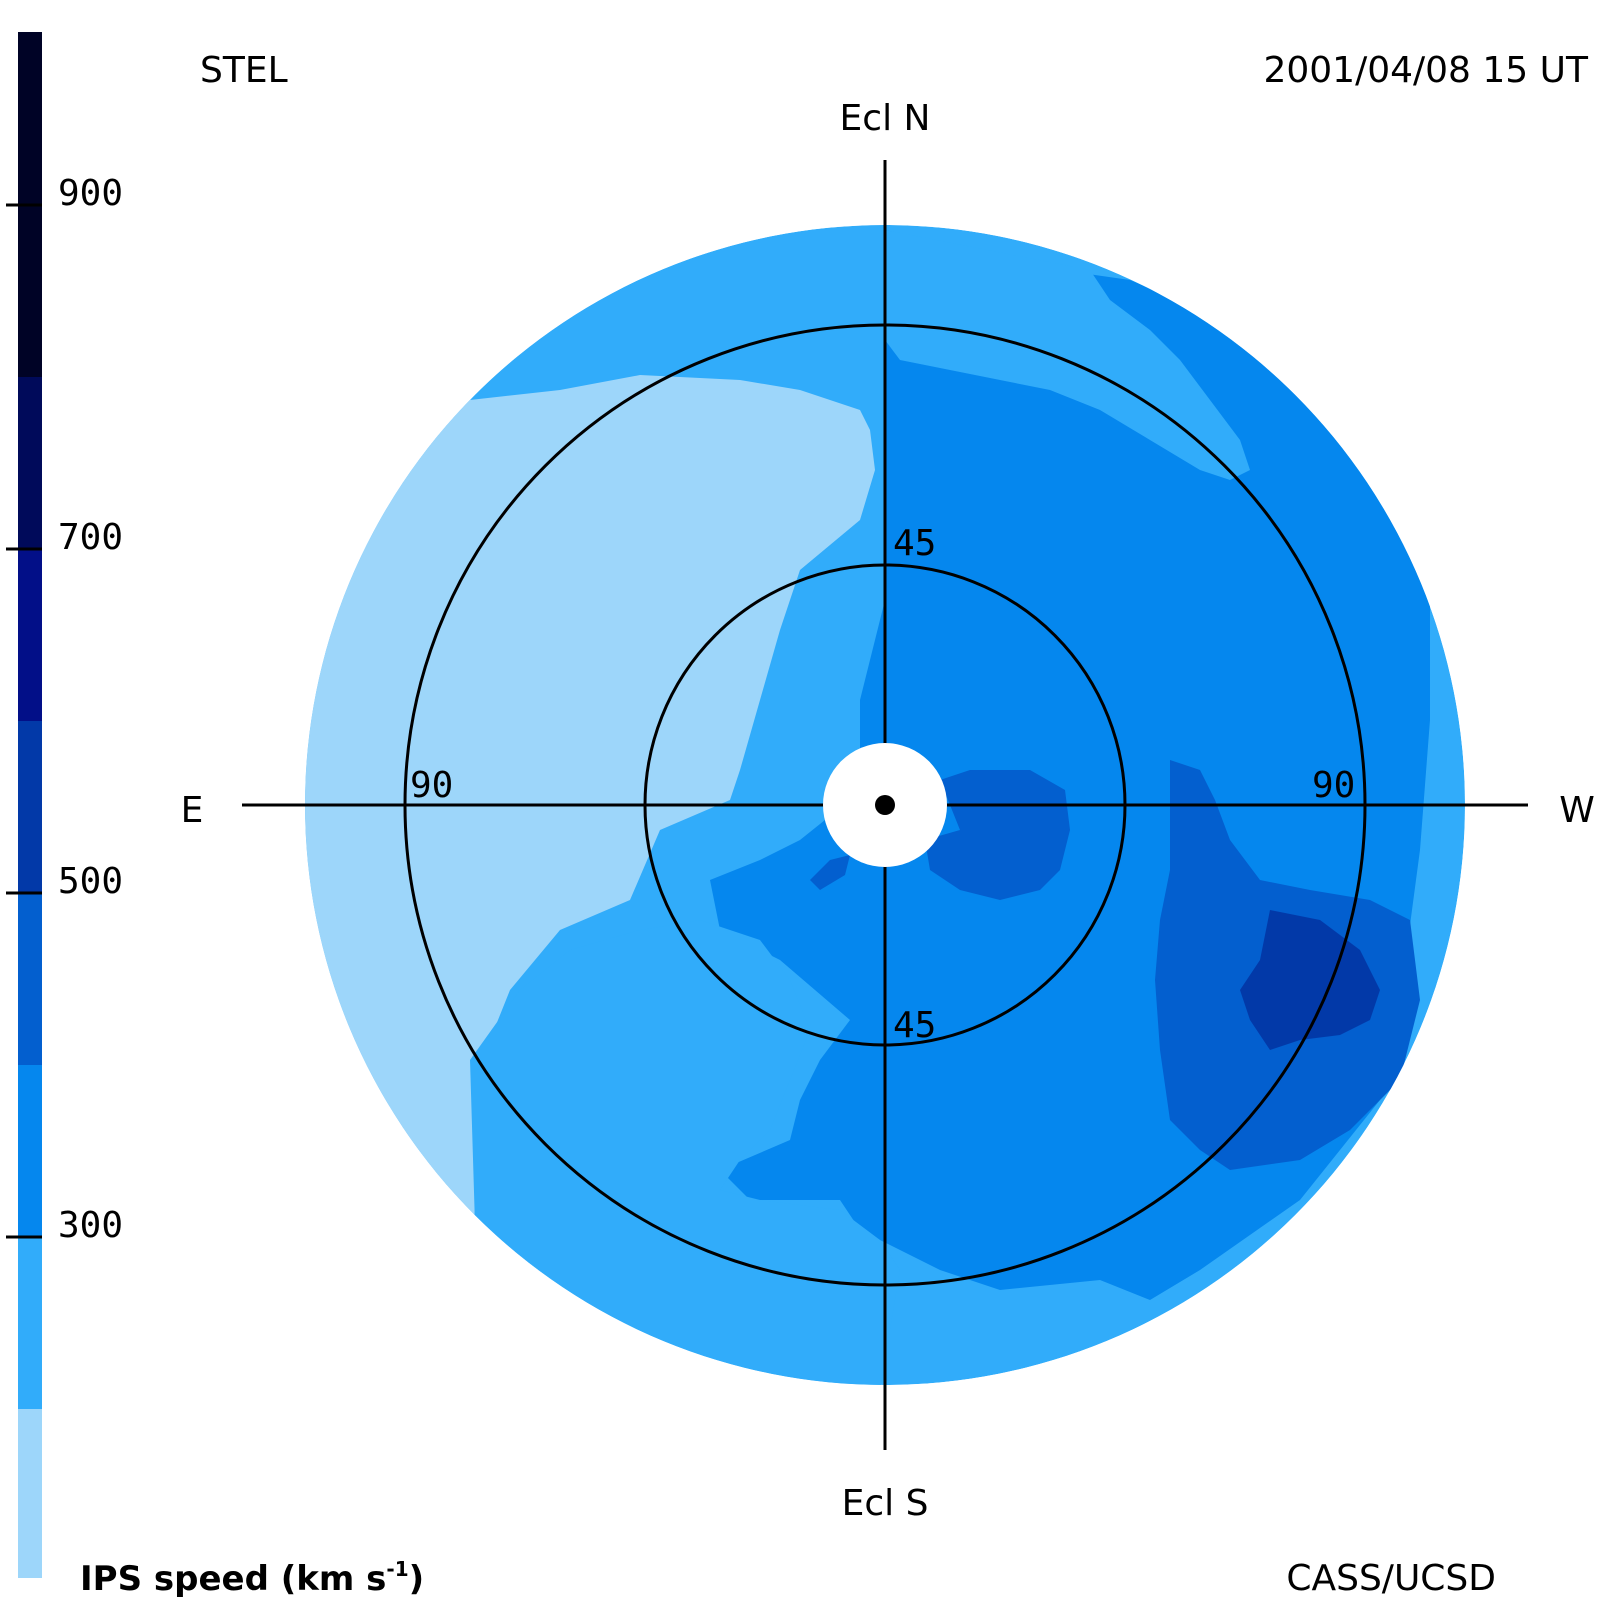 The height and width of the screenshot is (1600, 1600). What do you see at coordinates (997, 835) in the screenshot?
I see `speed-region-fast-center` at bounding box center [997, 835].